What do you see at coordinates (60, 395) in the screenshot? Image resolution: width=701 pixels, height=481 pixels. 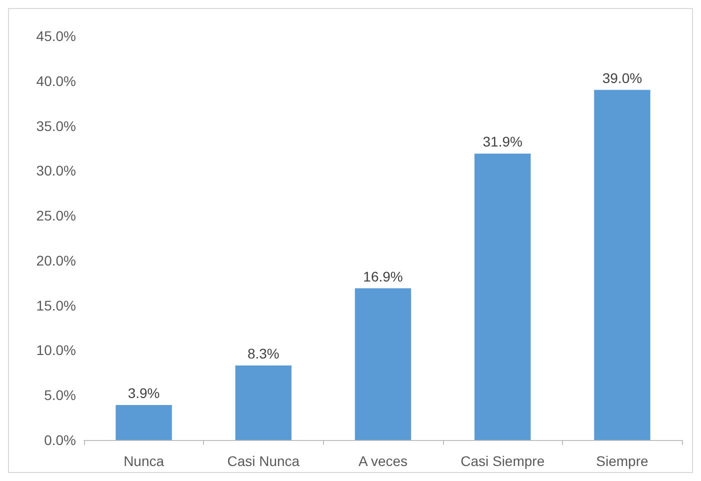 I see `y-tick-label: 5.0%` at bounding box center [60, 395].